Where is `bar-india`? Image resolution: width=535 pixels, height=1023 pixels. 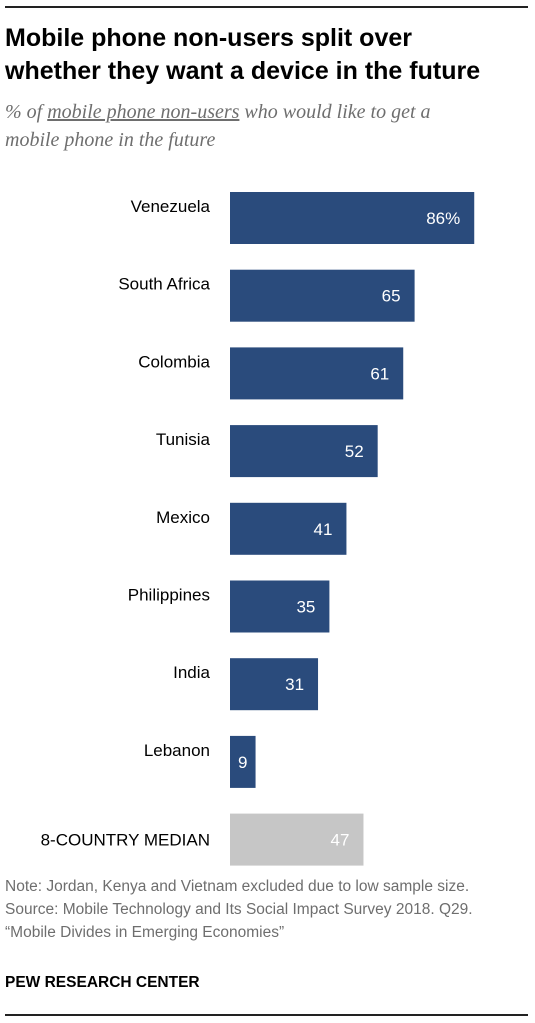 bar-india is located at coordinates (274, 684).